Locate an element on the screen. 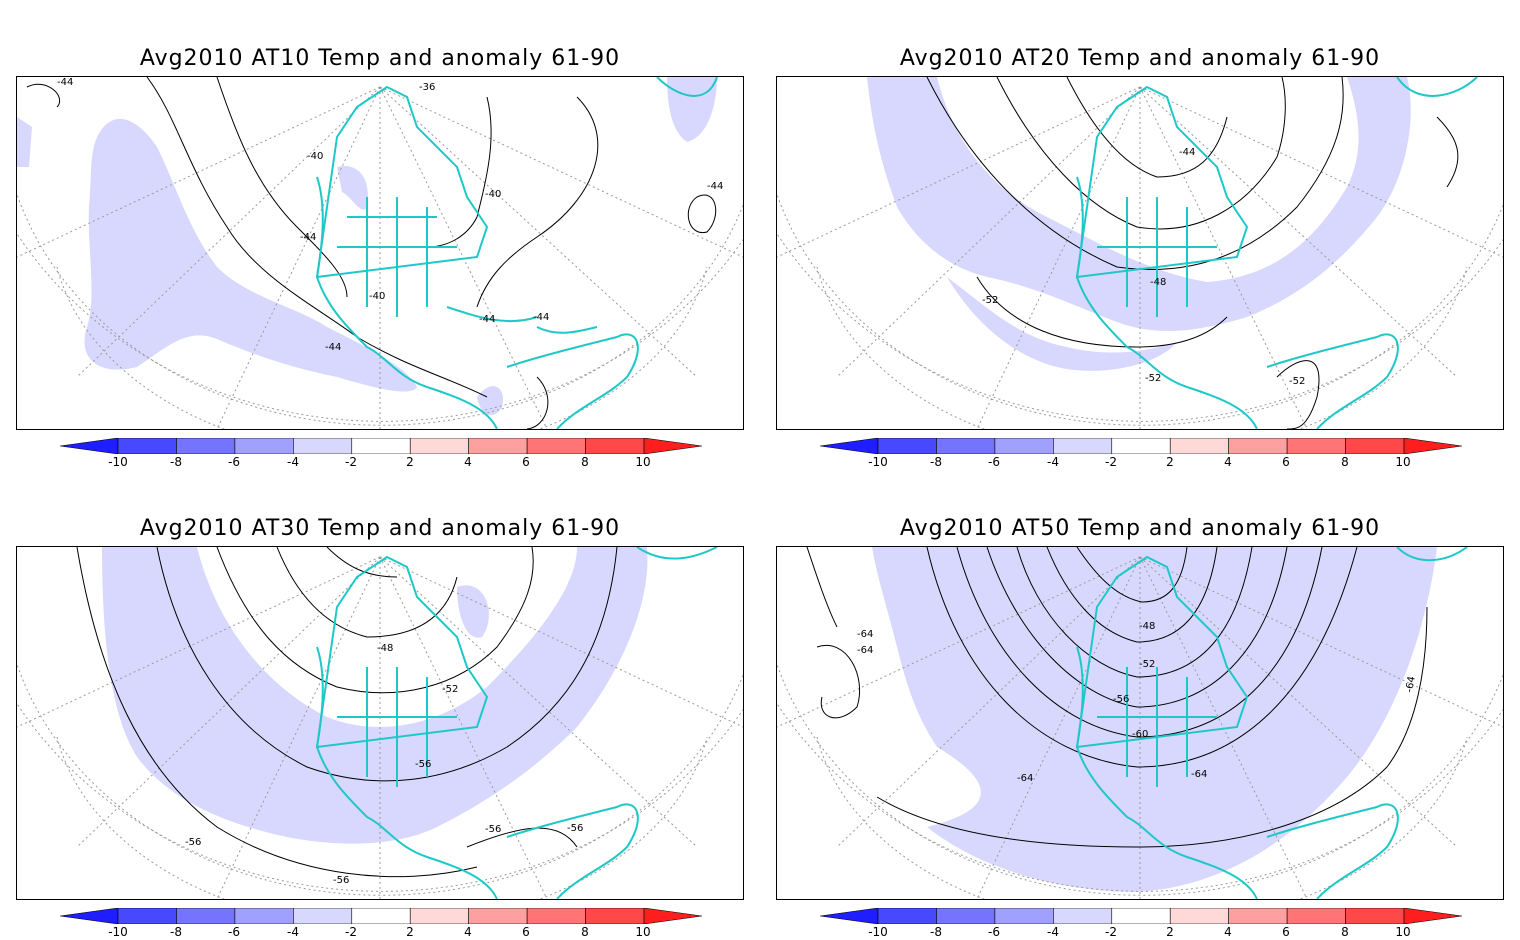 The image size is (1520, 940). contour-labels: -48 -52 -56 -56 -56 -56 -56 is located at coordinates (384, 764).